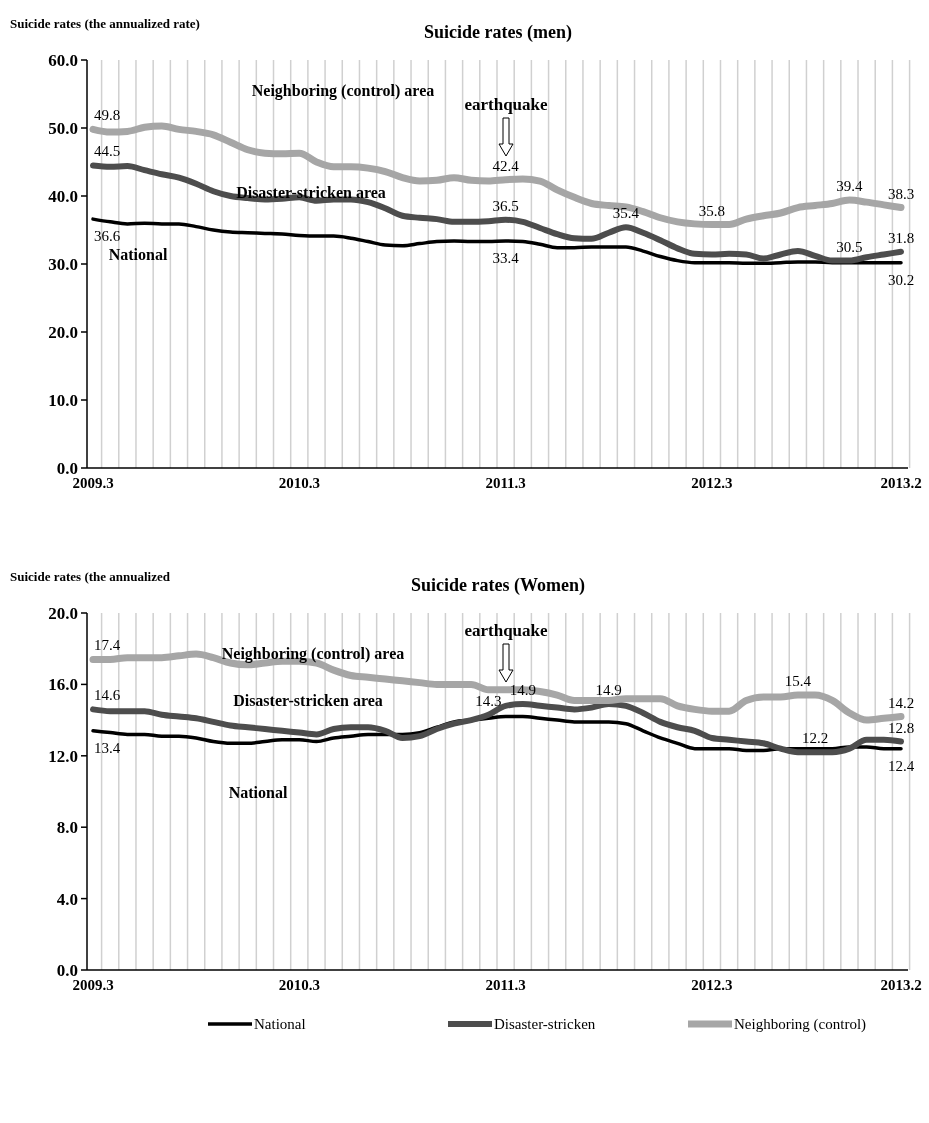  What do you see at coordinates (545, 1024) in the screenshot?
I see `legend-label: Disaster-stricken` at bounding box center [545, 1024].